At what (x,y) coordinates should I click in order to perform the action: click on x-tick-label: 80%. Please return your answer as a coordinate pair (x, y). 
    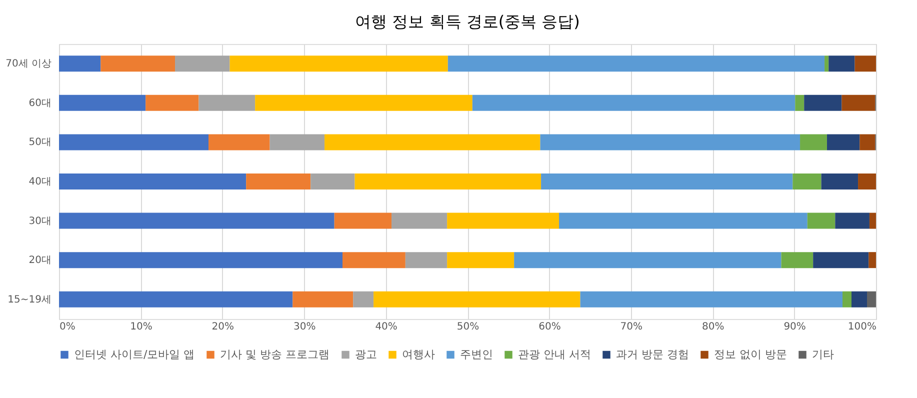
    Looking at the image, I should click on (713, 327).